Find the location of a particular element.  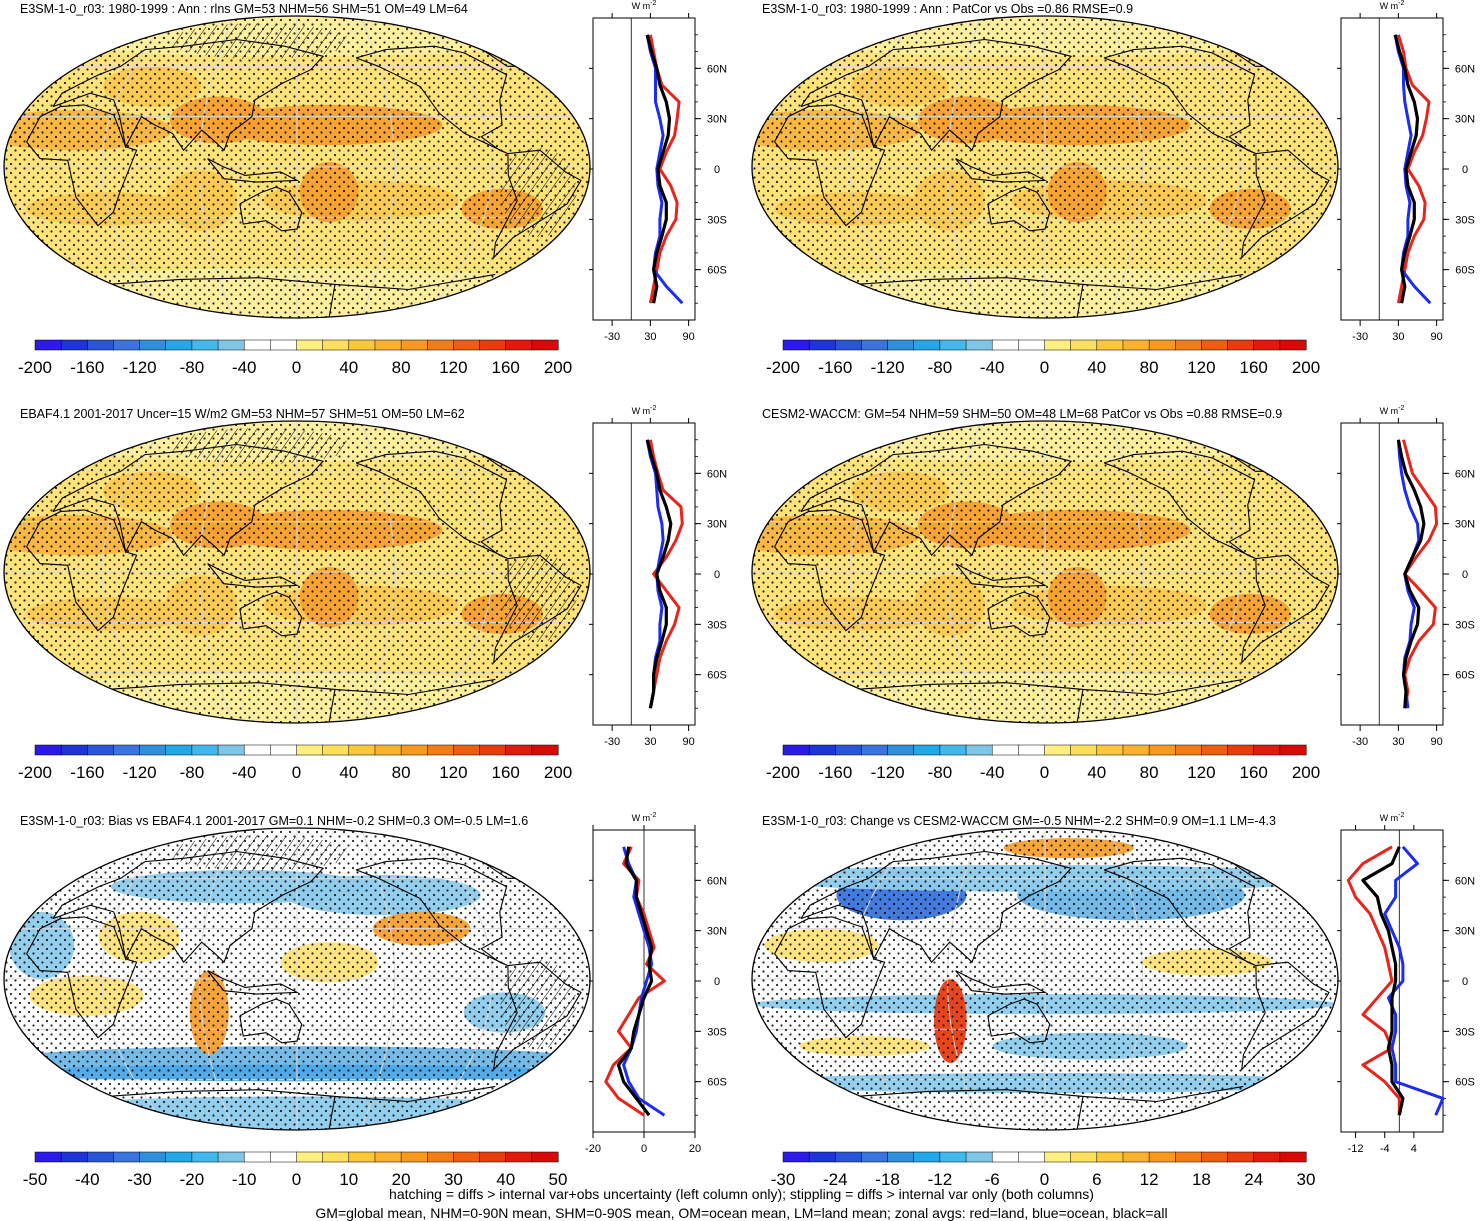

map is located at coordinates (297, 167).